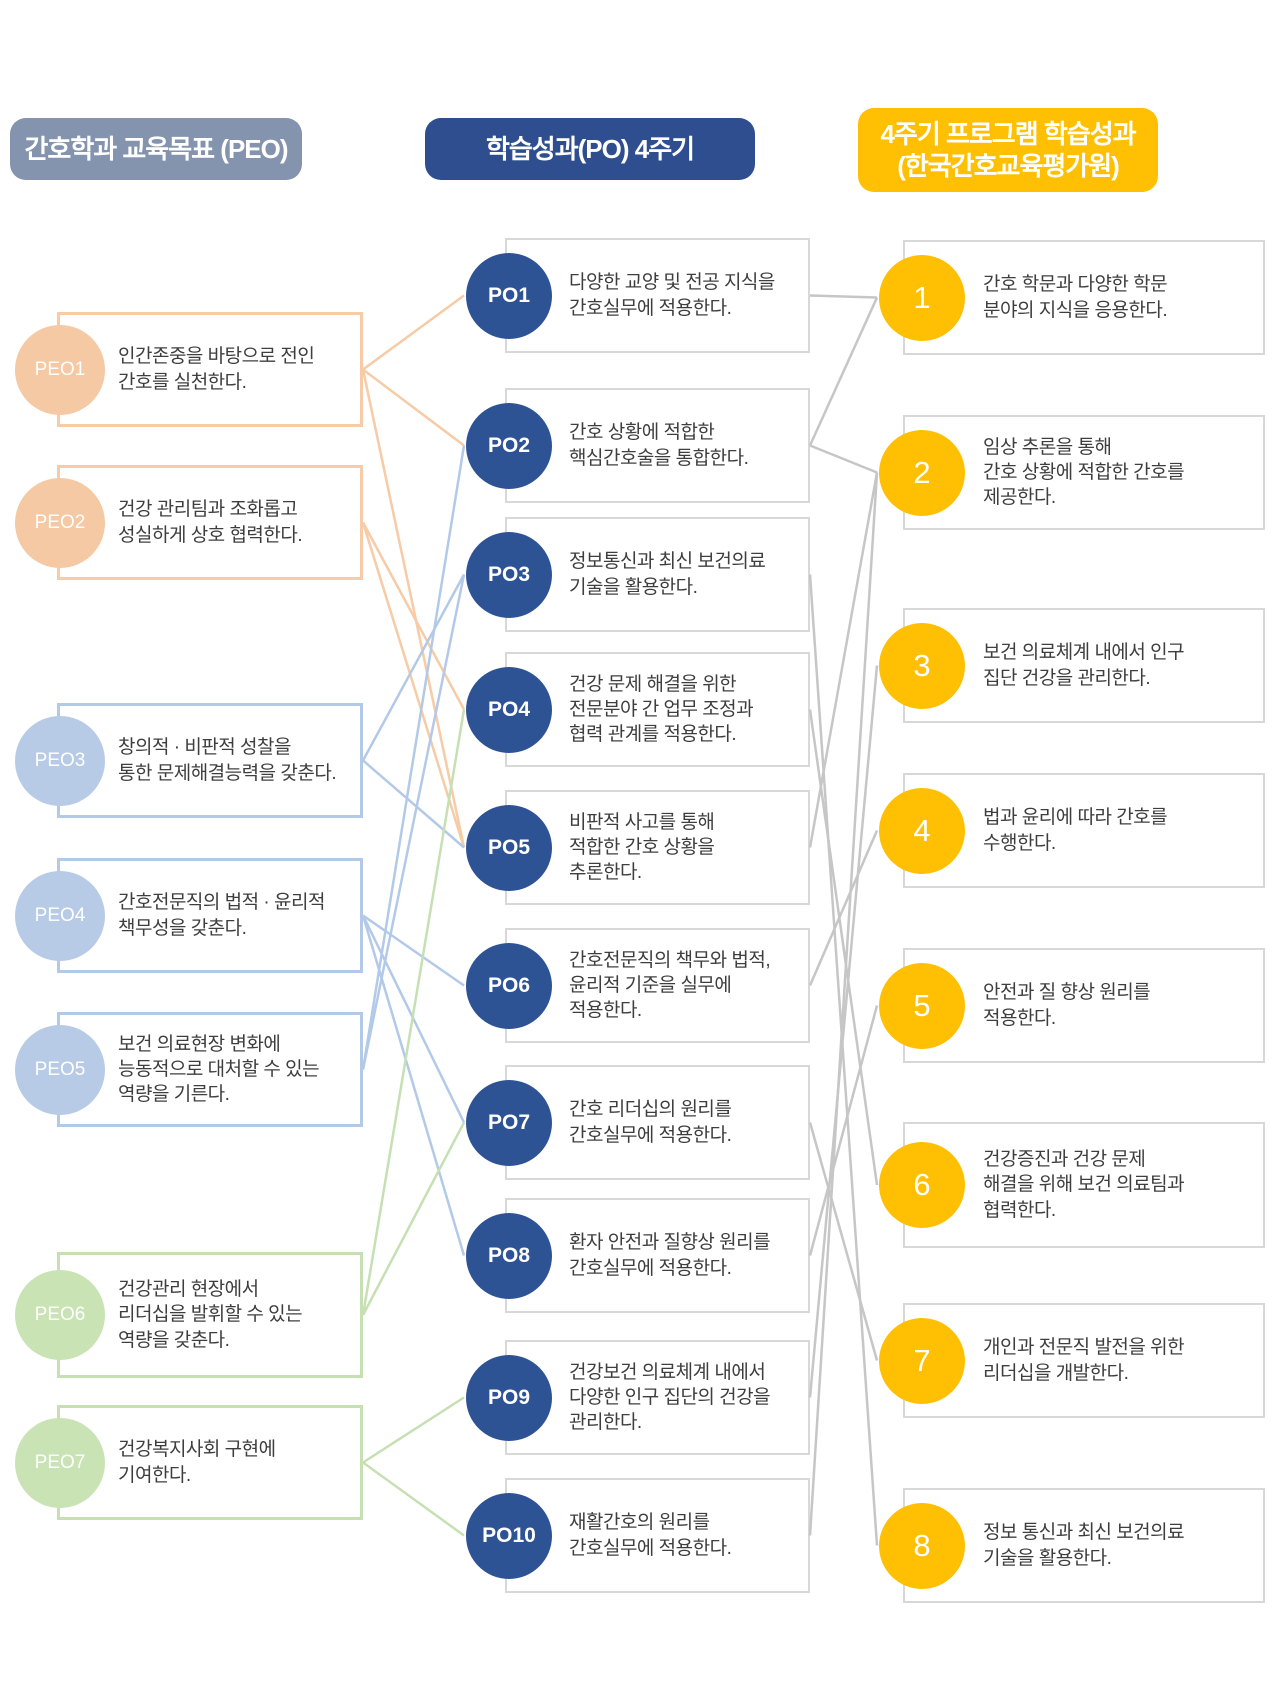 This screenshot has height=1707, width=1280. Describe the element at coordinates (60, 760) in the screenshot. I see `peo3-circle: PEO3` at that location.